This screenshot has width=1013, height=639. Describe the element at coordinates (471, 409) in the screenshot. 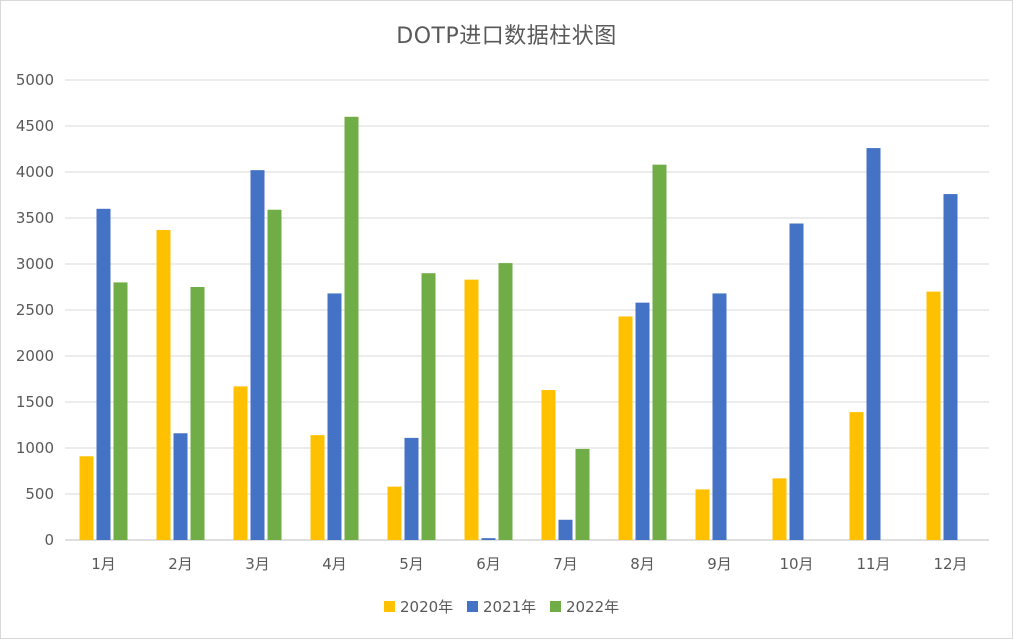

I see `bar-2020年-6月` at that location.